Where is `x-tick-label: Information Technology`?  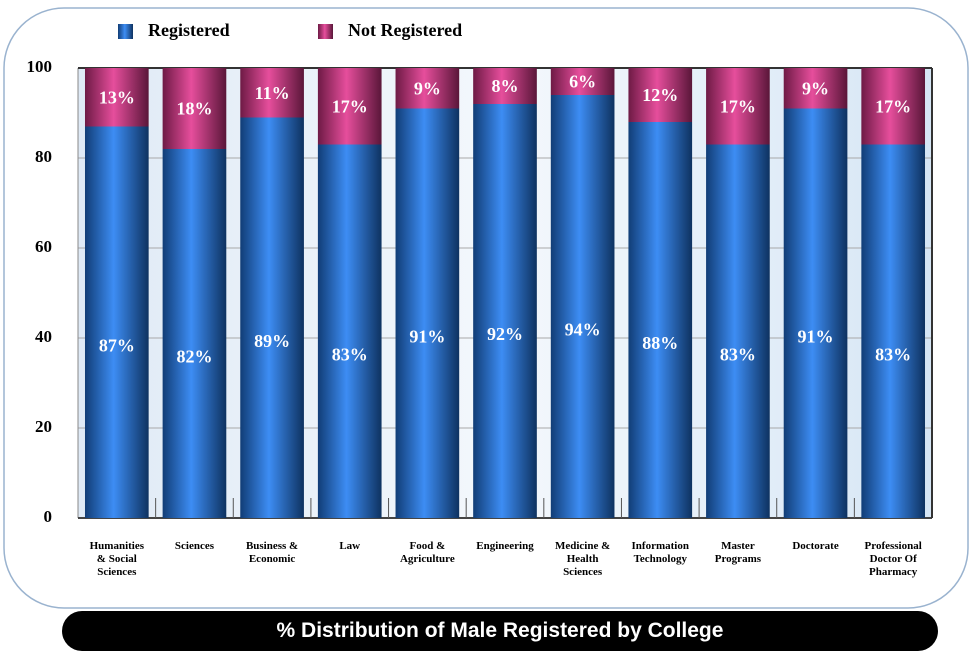 x-tick-label: Information Technology is located at coordinates (660, 552).